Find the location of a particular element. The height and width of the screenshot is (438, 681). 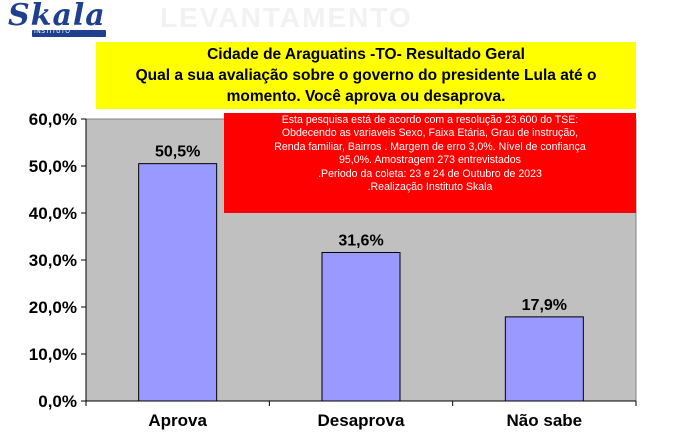

x-tick-label: Não sabe is located at coordinates (545, 420).